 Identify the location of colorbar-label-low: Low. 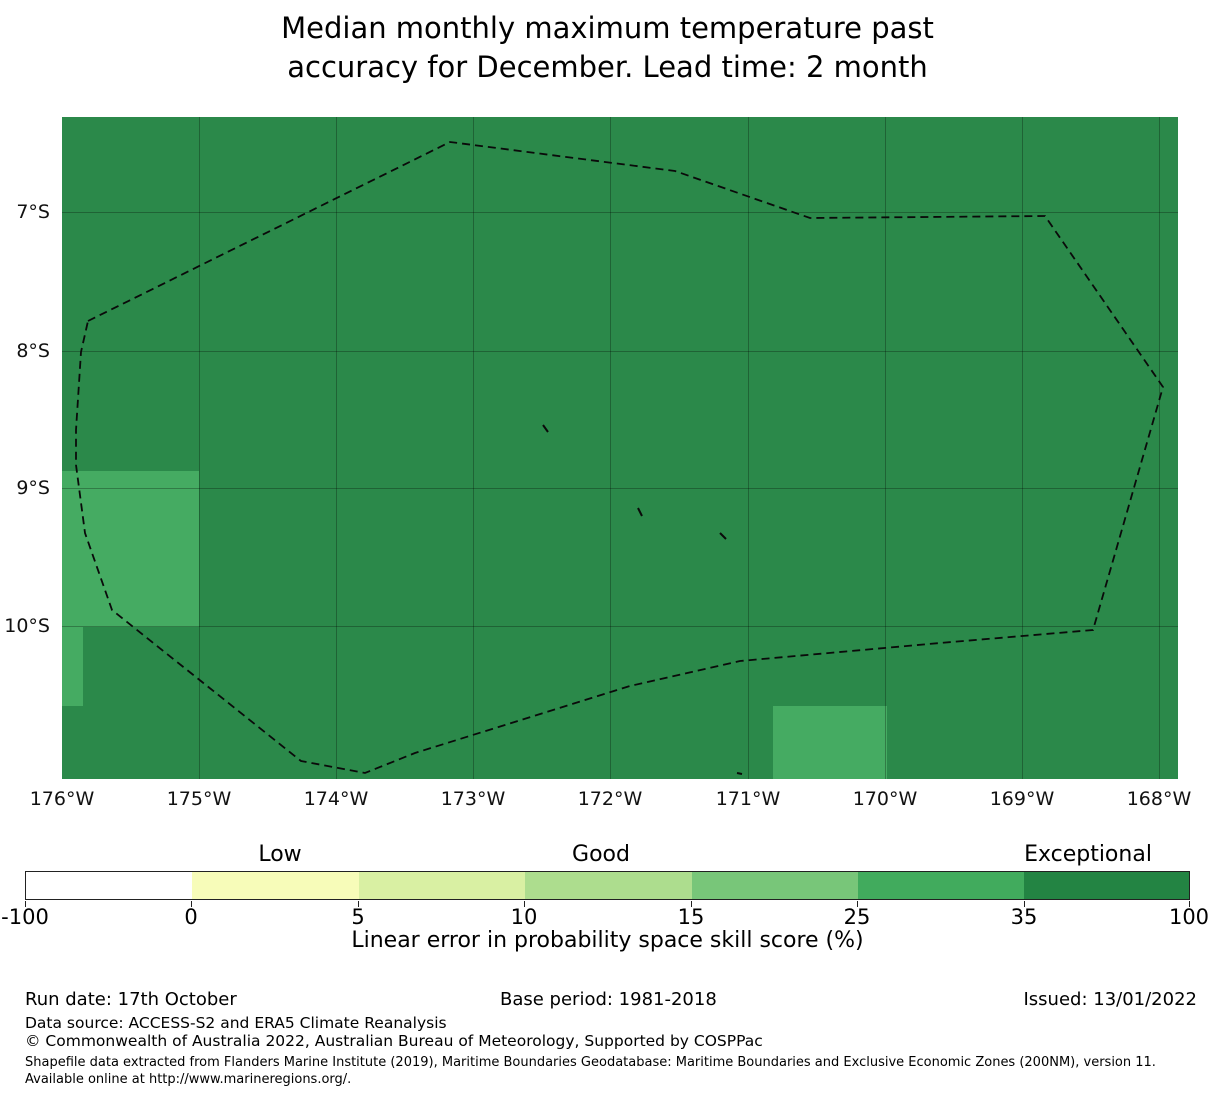
(280, 854).